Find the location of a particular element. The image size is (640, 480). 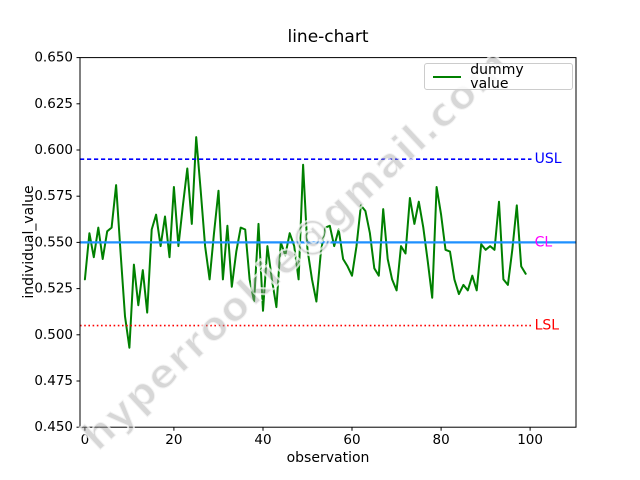

x-tick-label: 100 is located at coordinates (530, 440).